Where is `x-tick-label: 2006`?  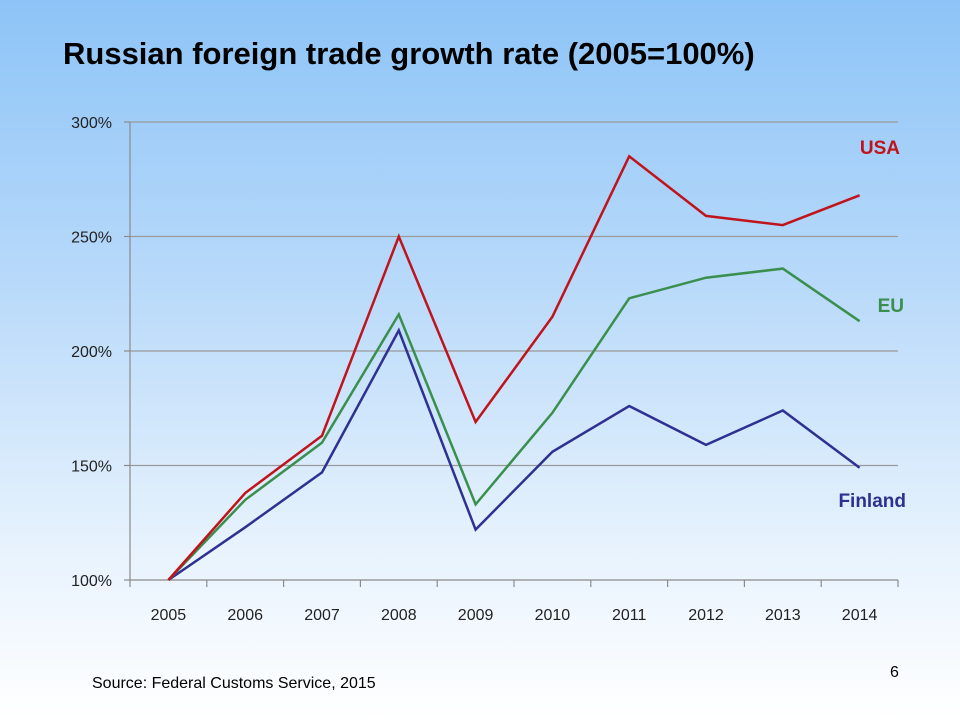
x-tick-label: 2006 is located at coordinates (245, 615).